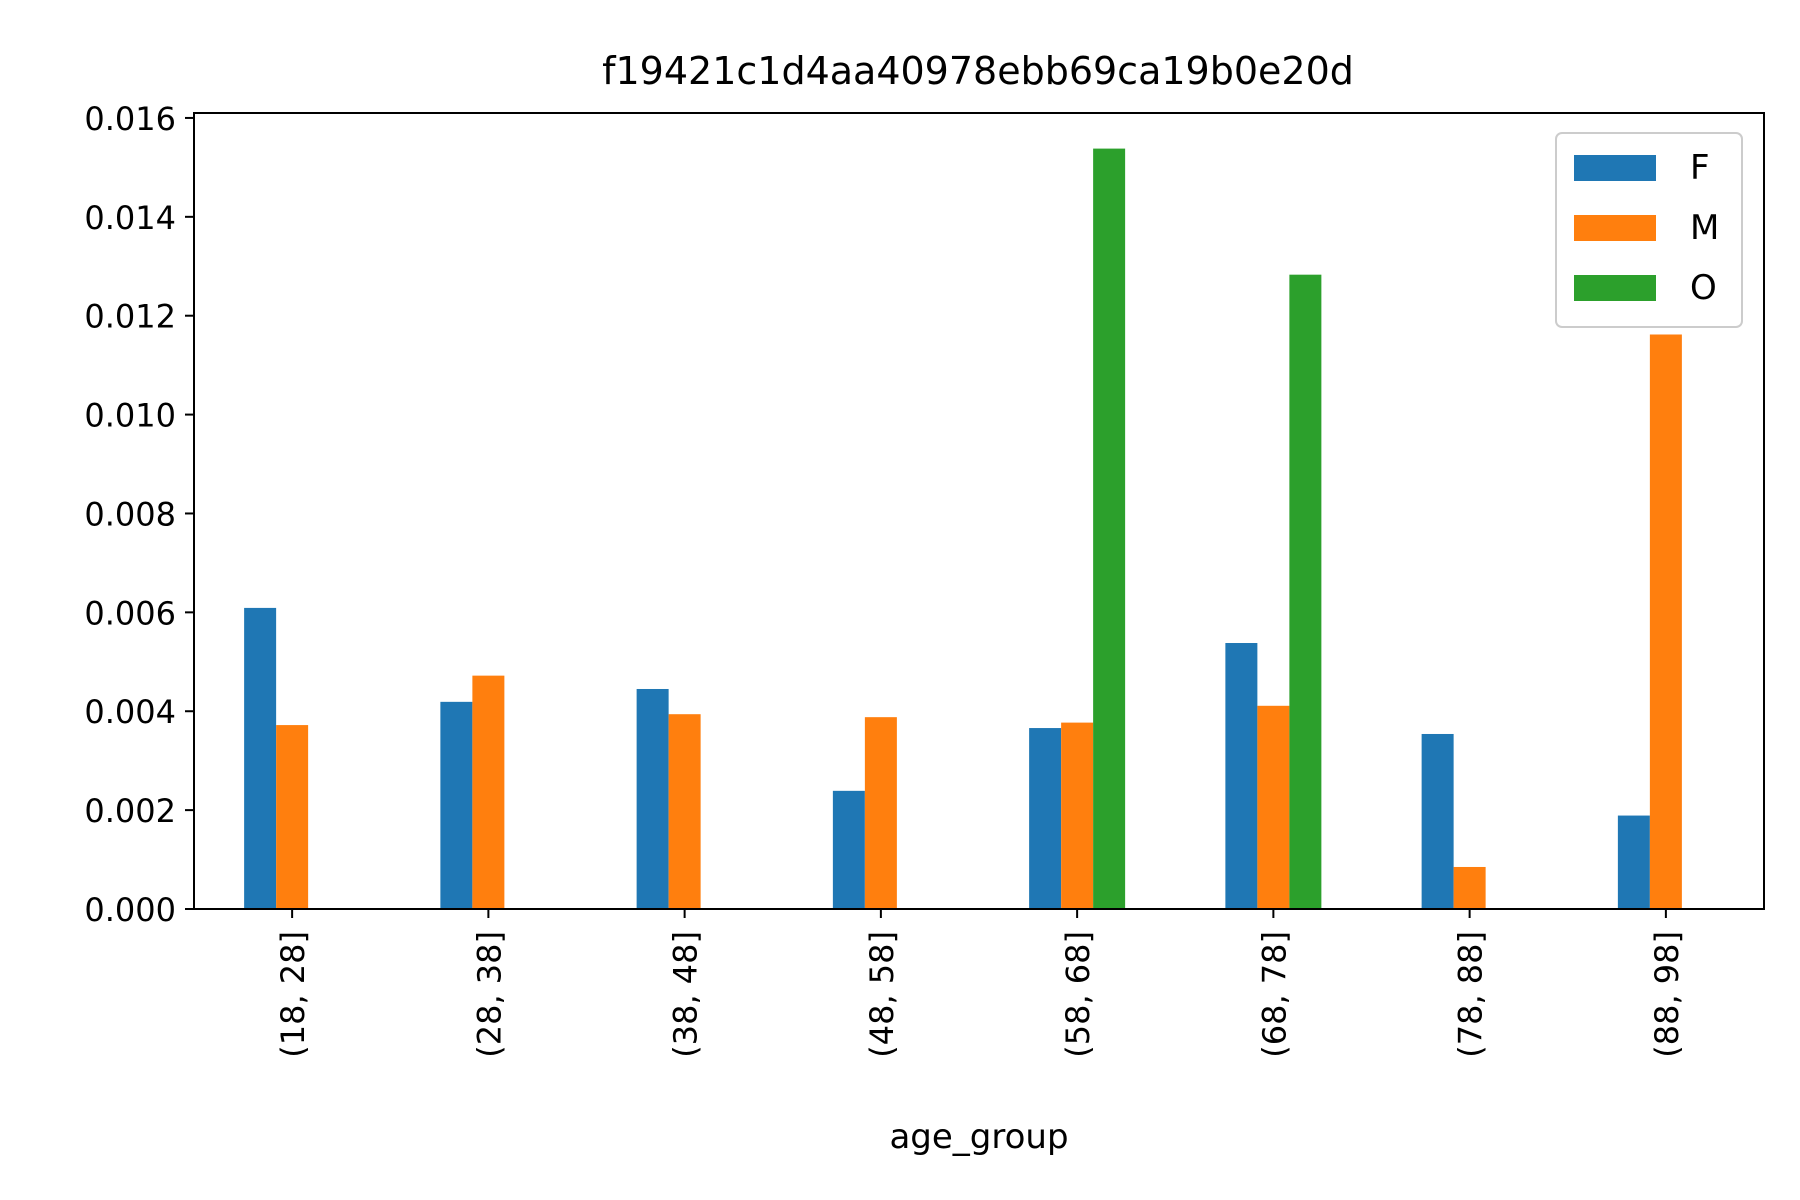 Image resolution: width=1800 pixels, height=1200 pixels. What do you see at coordinates (1703, 288) in the screenshot?
I see `legend-label-O: O` at bounding box center [1703, 288].